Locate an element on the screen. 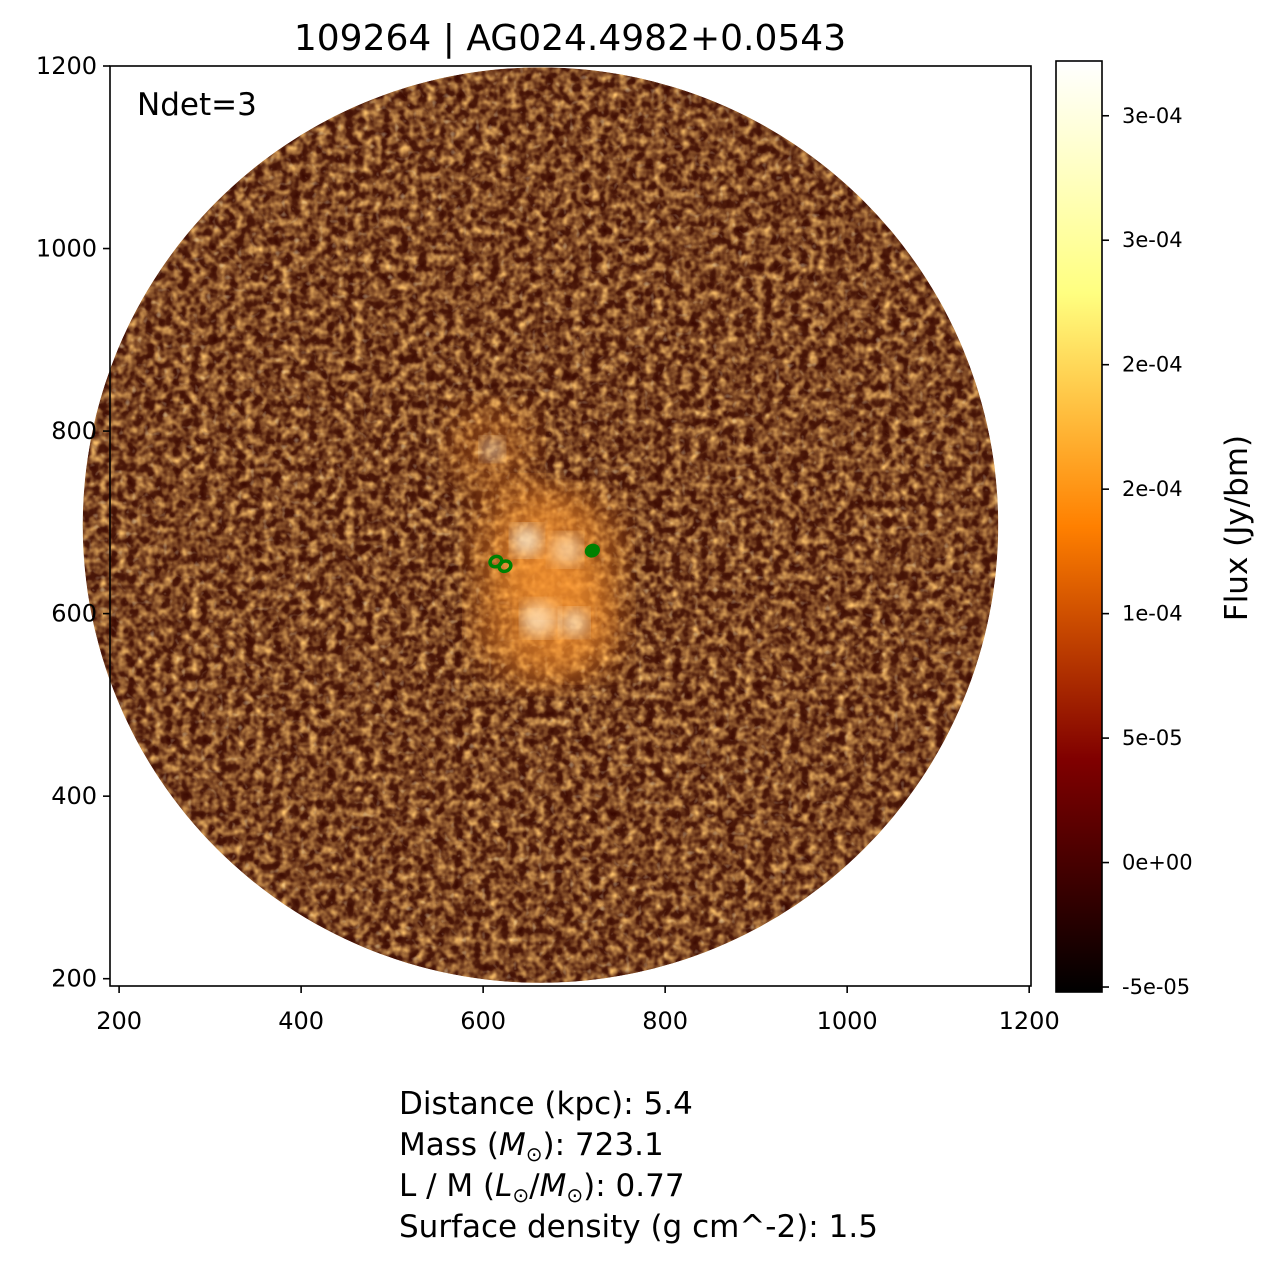  info-surface-density: Surface density (g cm^-2): 1.5 is located at coordinates (638, 1227).